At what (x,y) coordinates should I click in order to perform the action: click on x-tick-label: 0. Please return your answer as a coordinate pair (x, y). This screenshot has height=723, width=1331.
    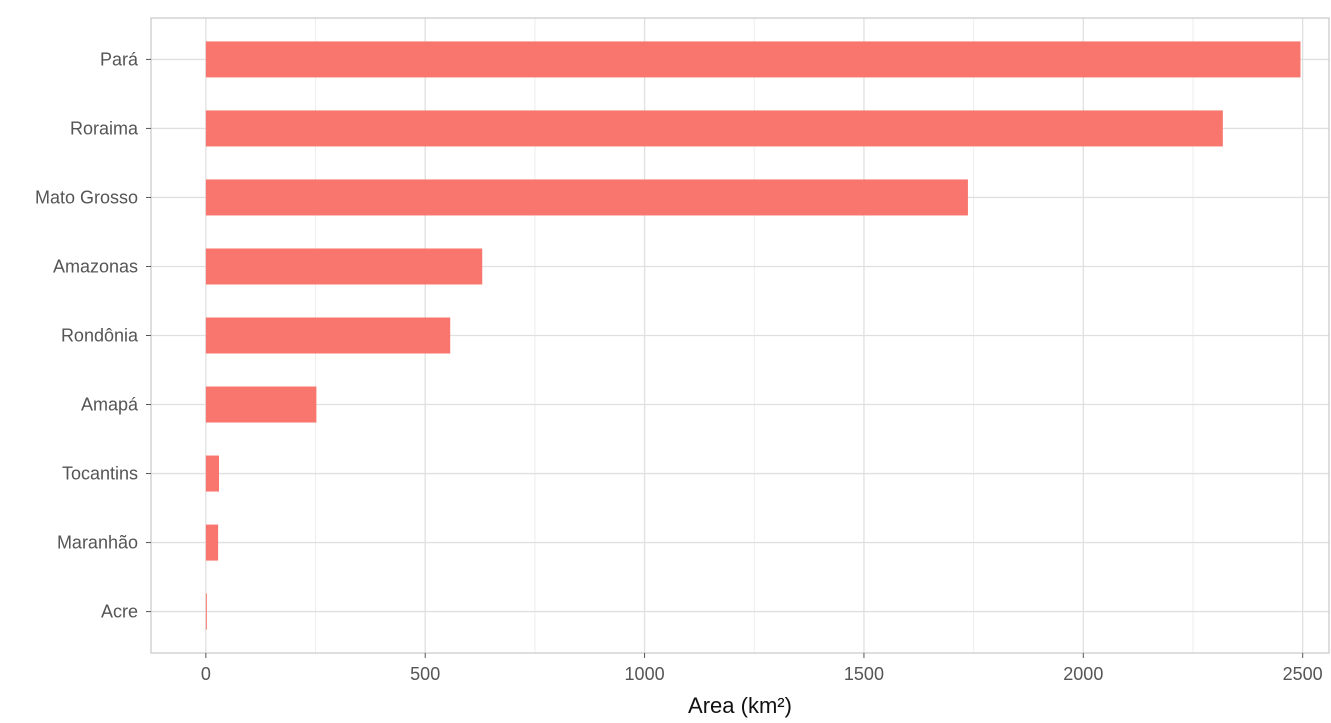
    Looking at the image, I should click on (206, 674).